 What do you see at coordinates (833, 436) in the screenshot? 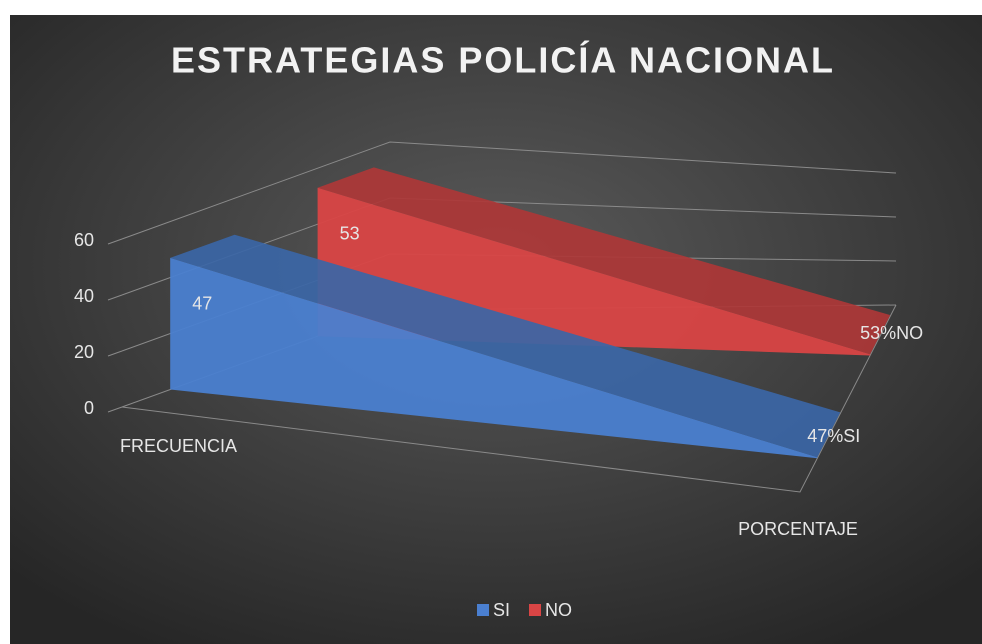
I see `data-label: 47%SI` at bounding box center [833, 436].